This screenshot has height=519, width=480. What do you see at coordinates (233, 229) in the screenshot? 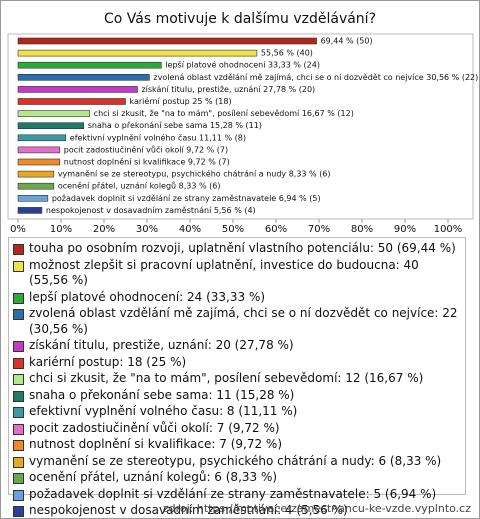
I see `x-tick-label: 50%` at bounding box center [233, 229].